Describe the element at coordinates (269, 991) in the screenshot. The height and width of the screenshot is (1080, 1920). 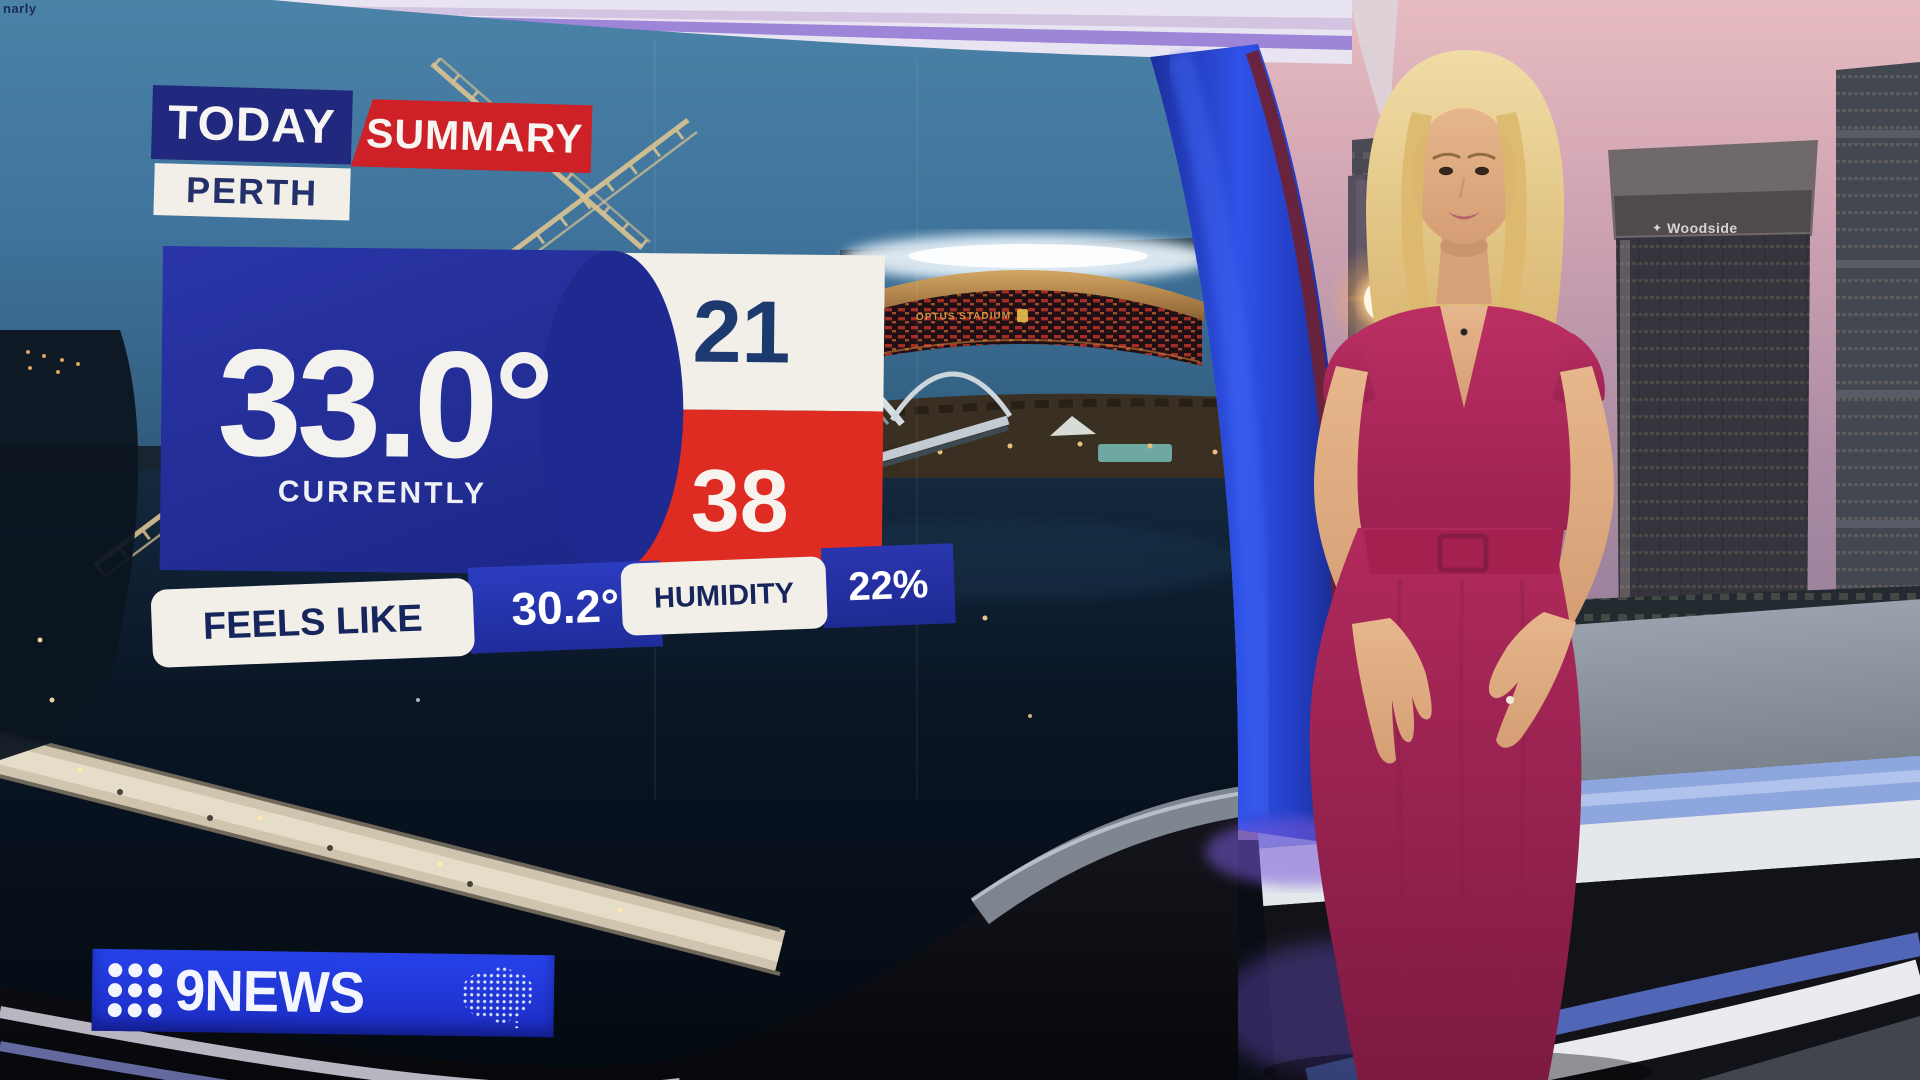
I see `broadcaster-logo-text: 9NEWS` at that location.